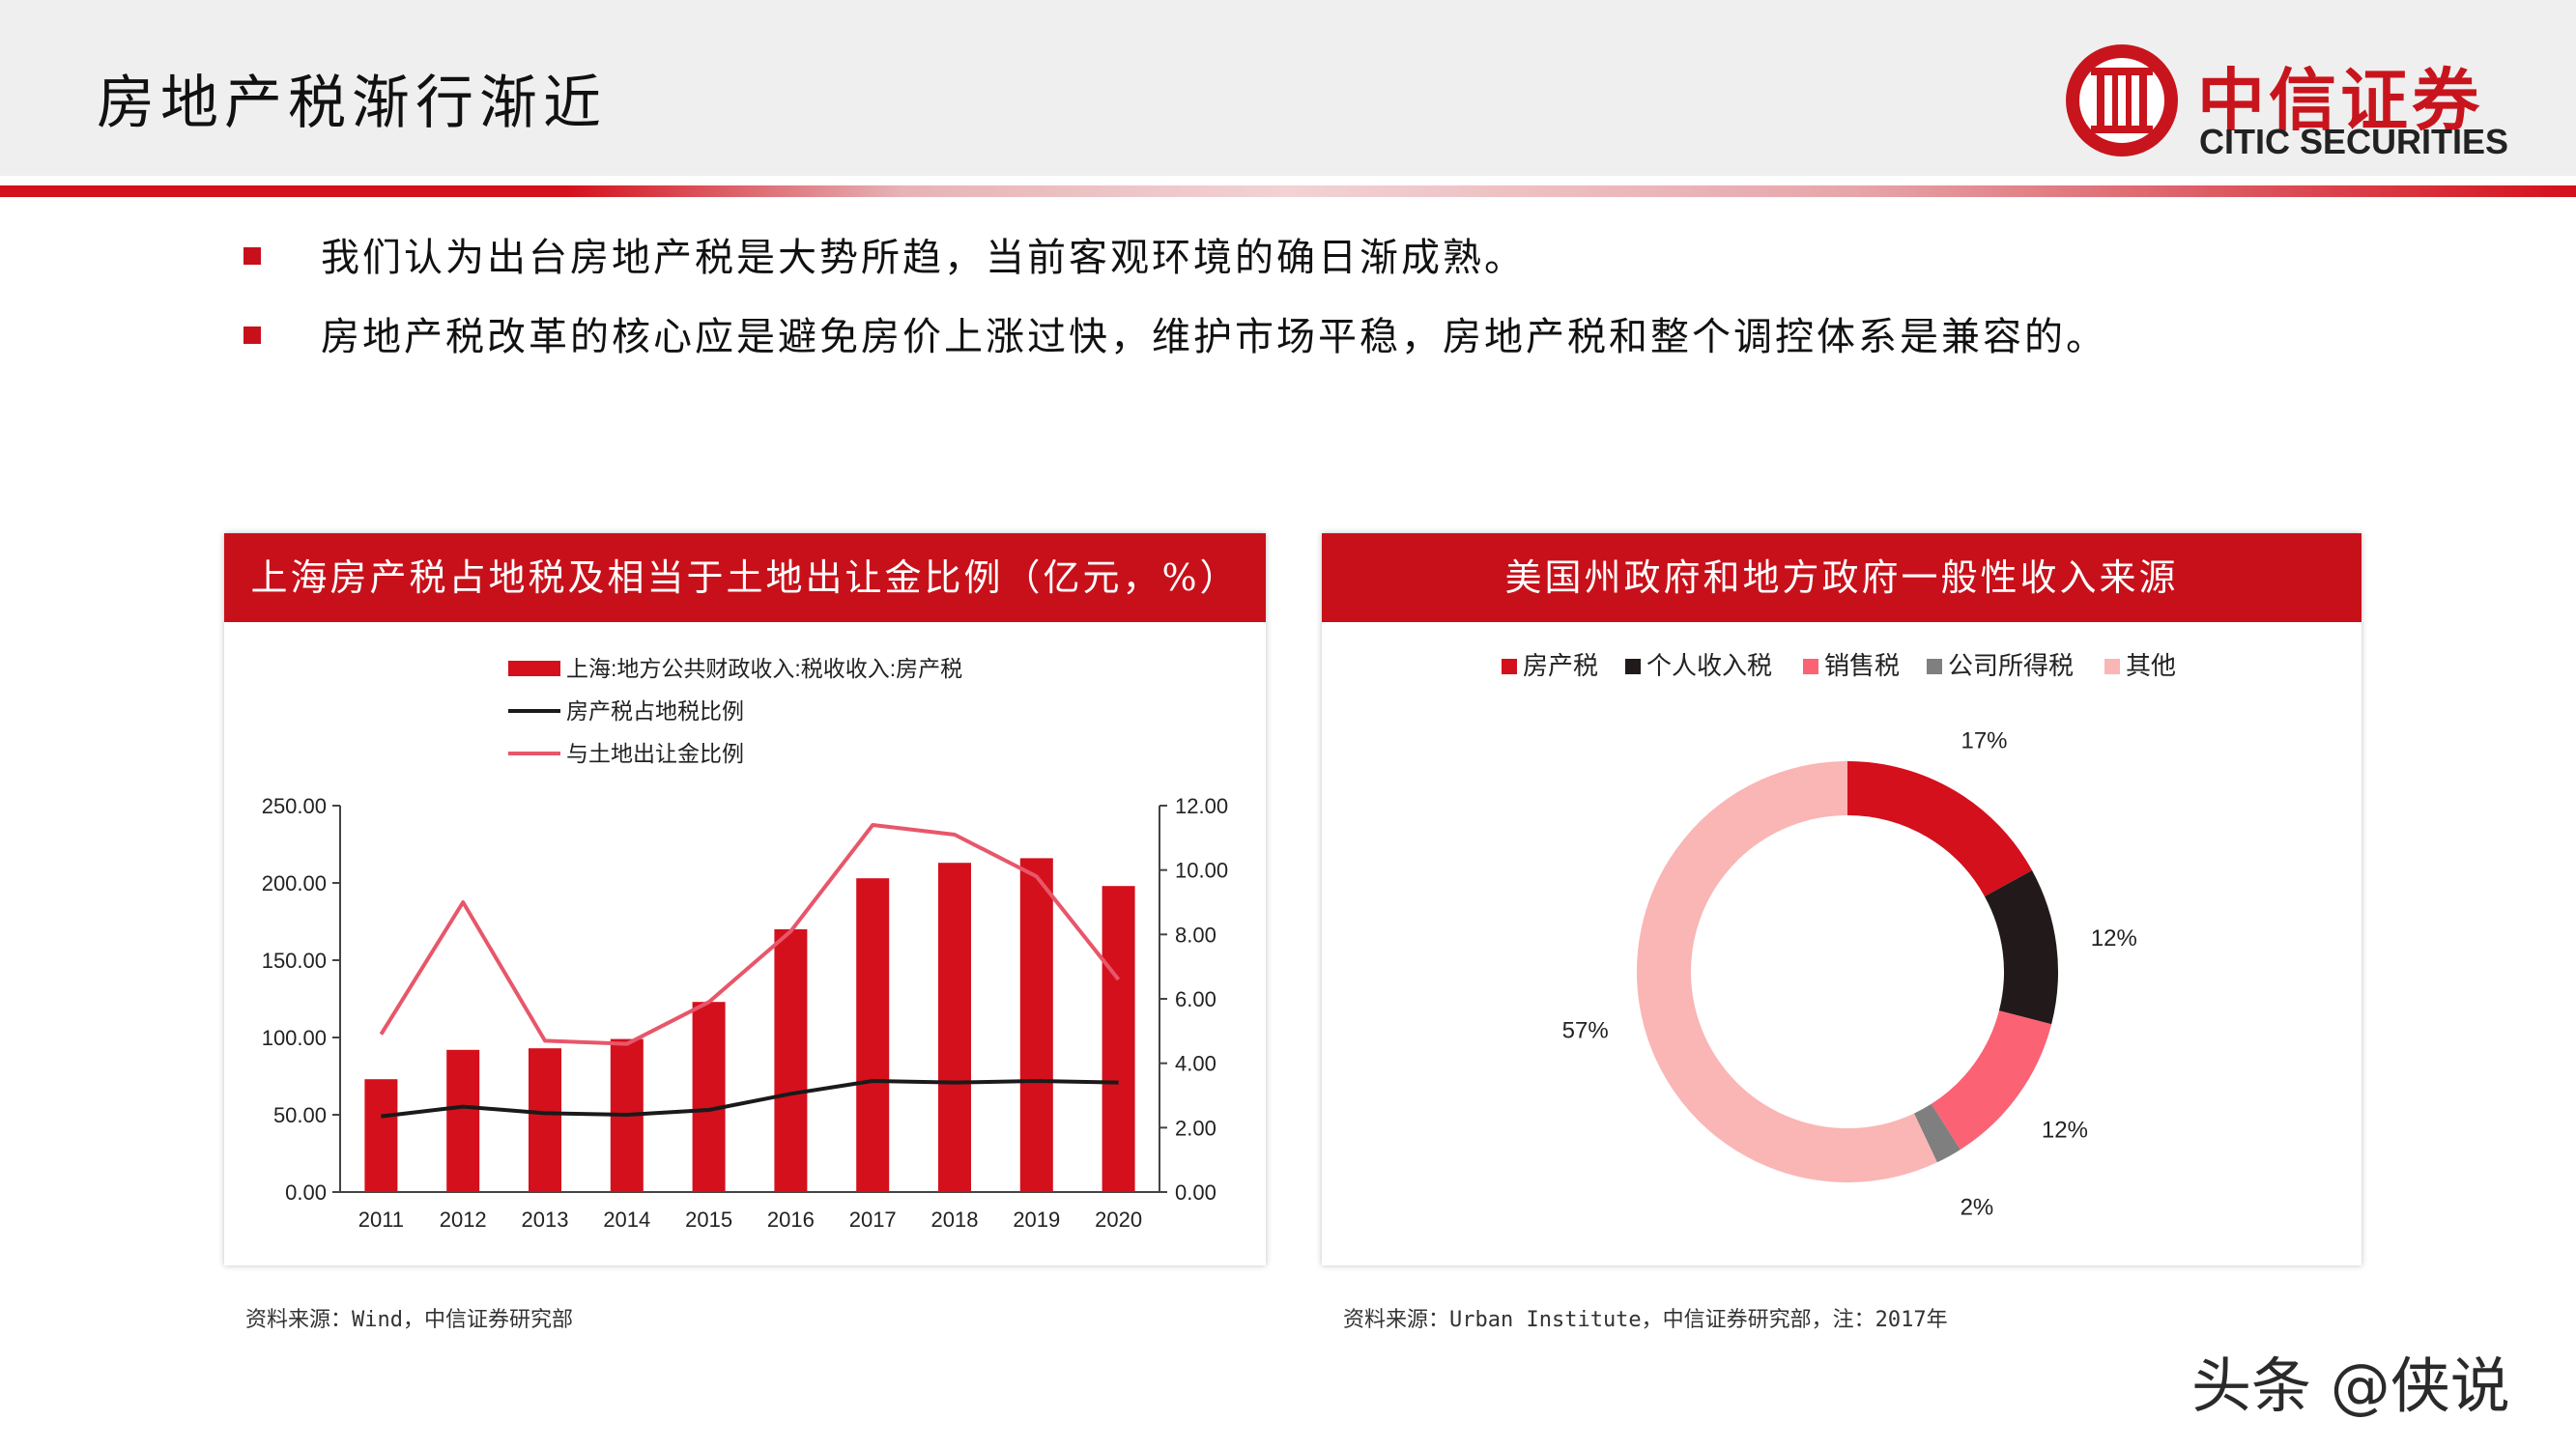  What do you see at coordinates (873, 1220) in the screenshot?
I see `x-tick-label: 2017` at bounding box center [873, 1220].